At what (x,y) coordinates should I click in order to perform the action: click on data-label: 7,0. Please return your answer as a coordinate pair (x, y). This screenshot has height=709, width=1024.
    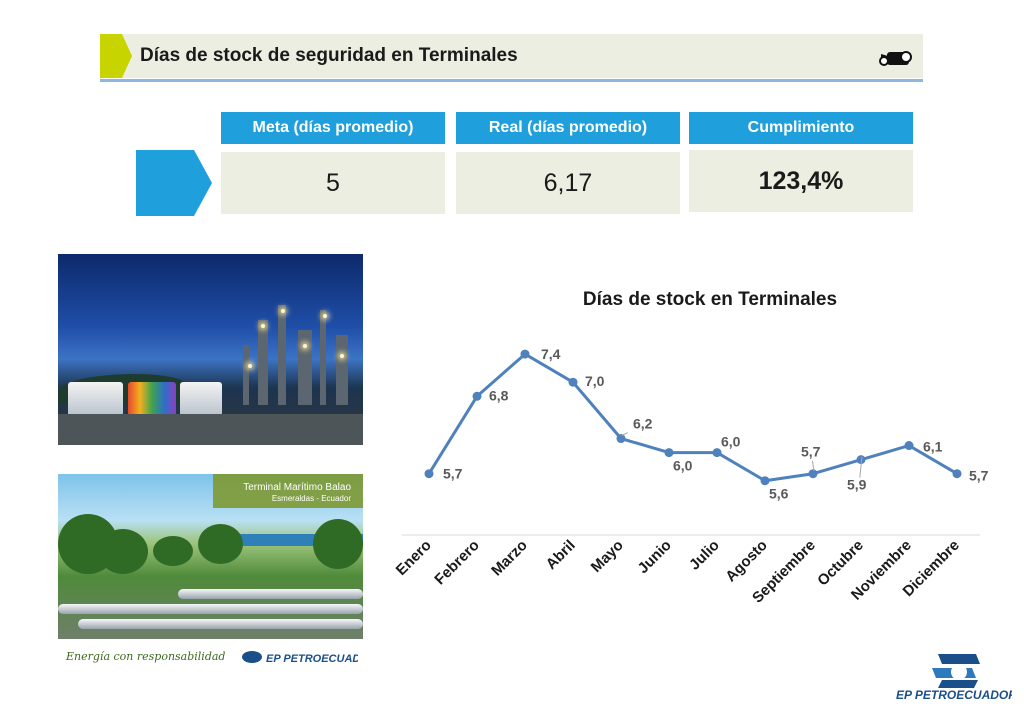
    Looking at the image, I should click on (595, 381).